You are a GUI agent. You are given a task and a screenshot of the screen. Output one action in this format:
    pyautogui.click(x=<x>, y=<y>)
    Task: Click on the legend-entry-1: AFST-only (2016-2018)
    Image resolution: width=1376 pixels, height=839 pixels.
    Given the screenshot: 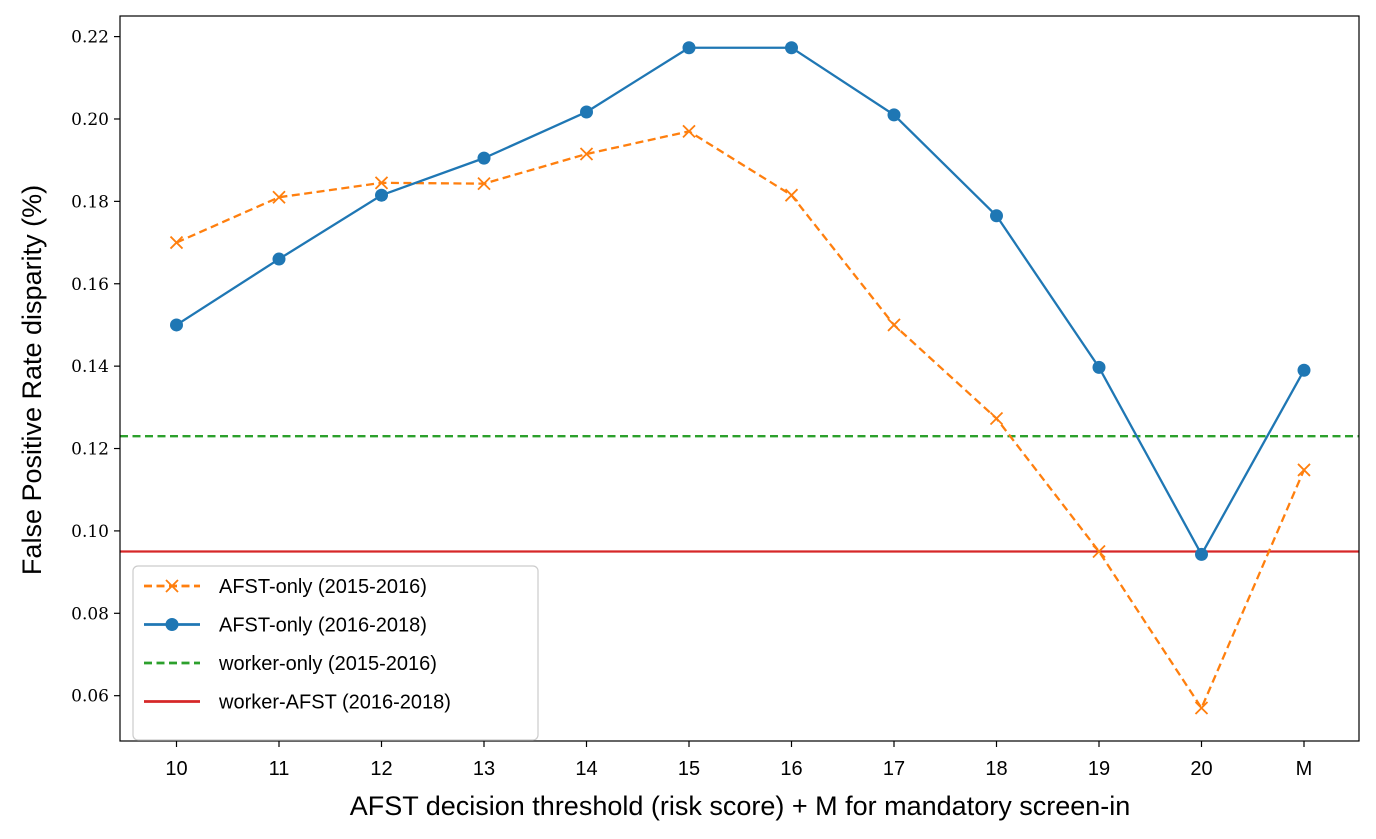 What is the action you would take?
    pyautogui.click(x=285, y=626)
    